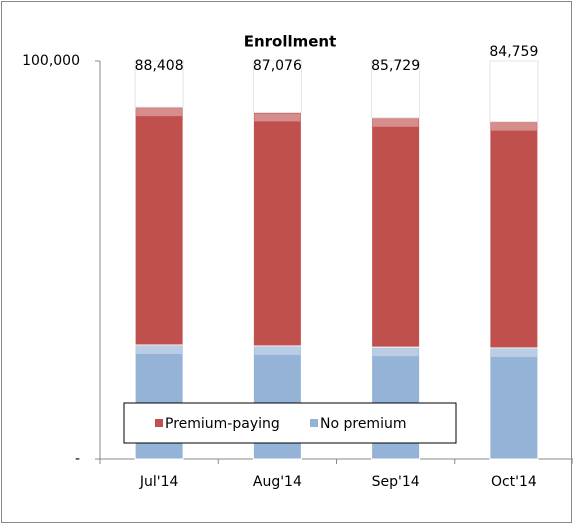 The width and height of the screenshot is (573, 529). Describe the element at coordinates (277, 482) in the screenshot. I see `x-tick-label: Aug'14` at that location.